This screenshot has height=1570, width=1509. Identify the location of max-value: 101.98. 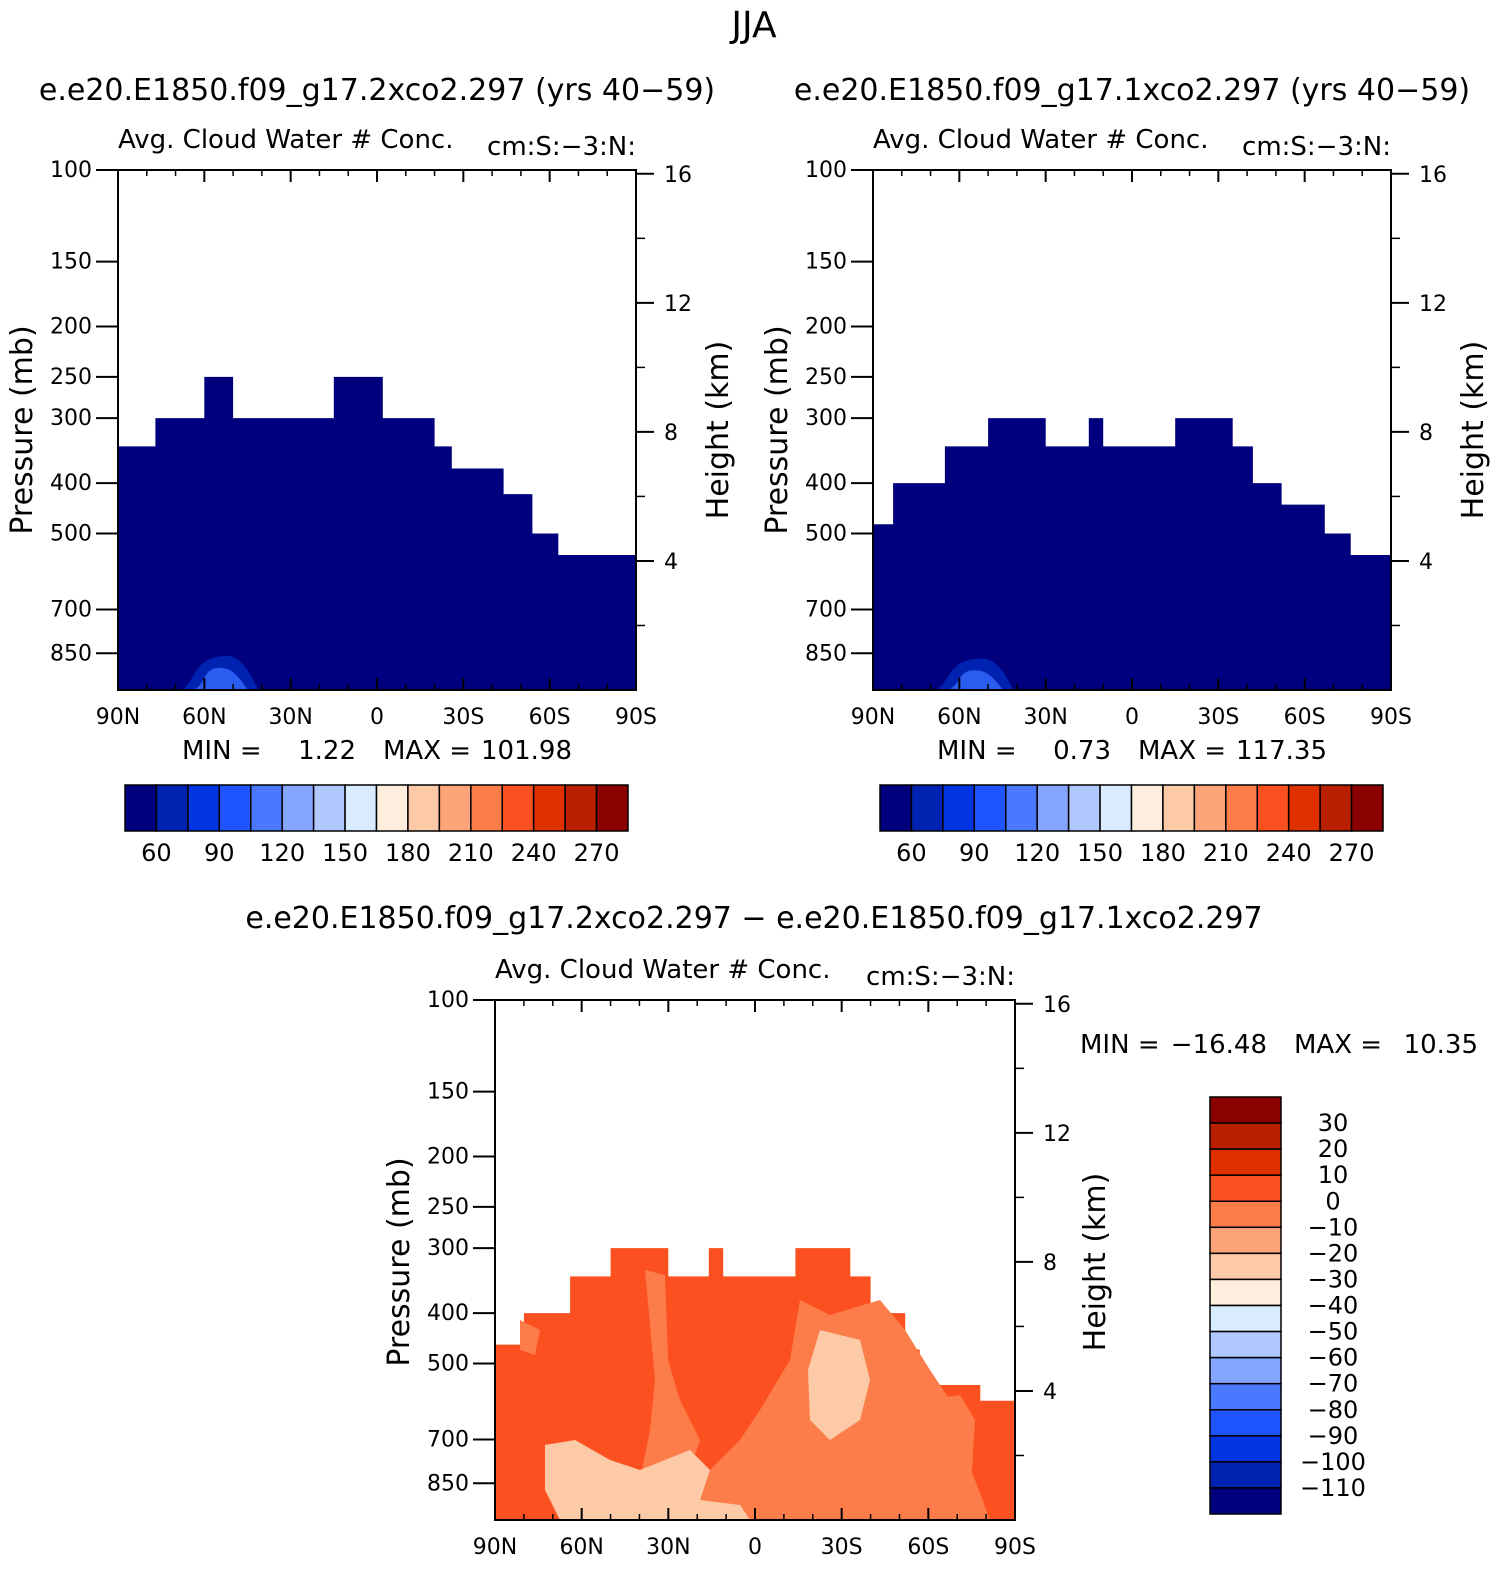
(526, 751).